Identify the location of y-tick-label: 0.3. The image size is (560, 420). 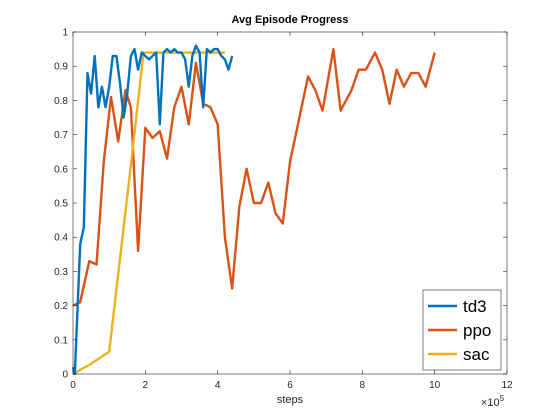
(61, 272).